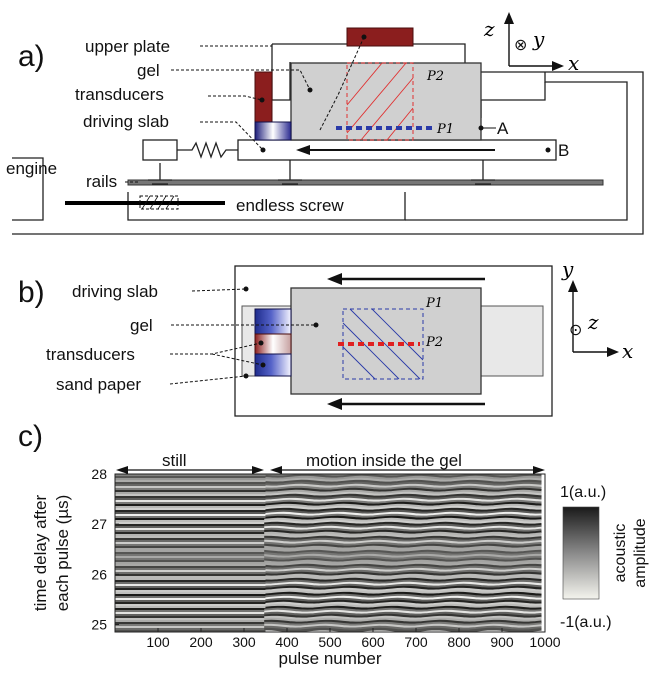 Image resolution: width=655 pixels, height=673 pixels. What do you see at coordinates (40, 553) in the screenshot?
I see `y-axis-label-line1: time delay after` at bounding box center [40, 553].